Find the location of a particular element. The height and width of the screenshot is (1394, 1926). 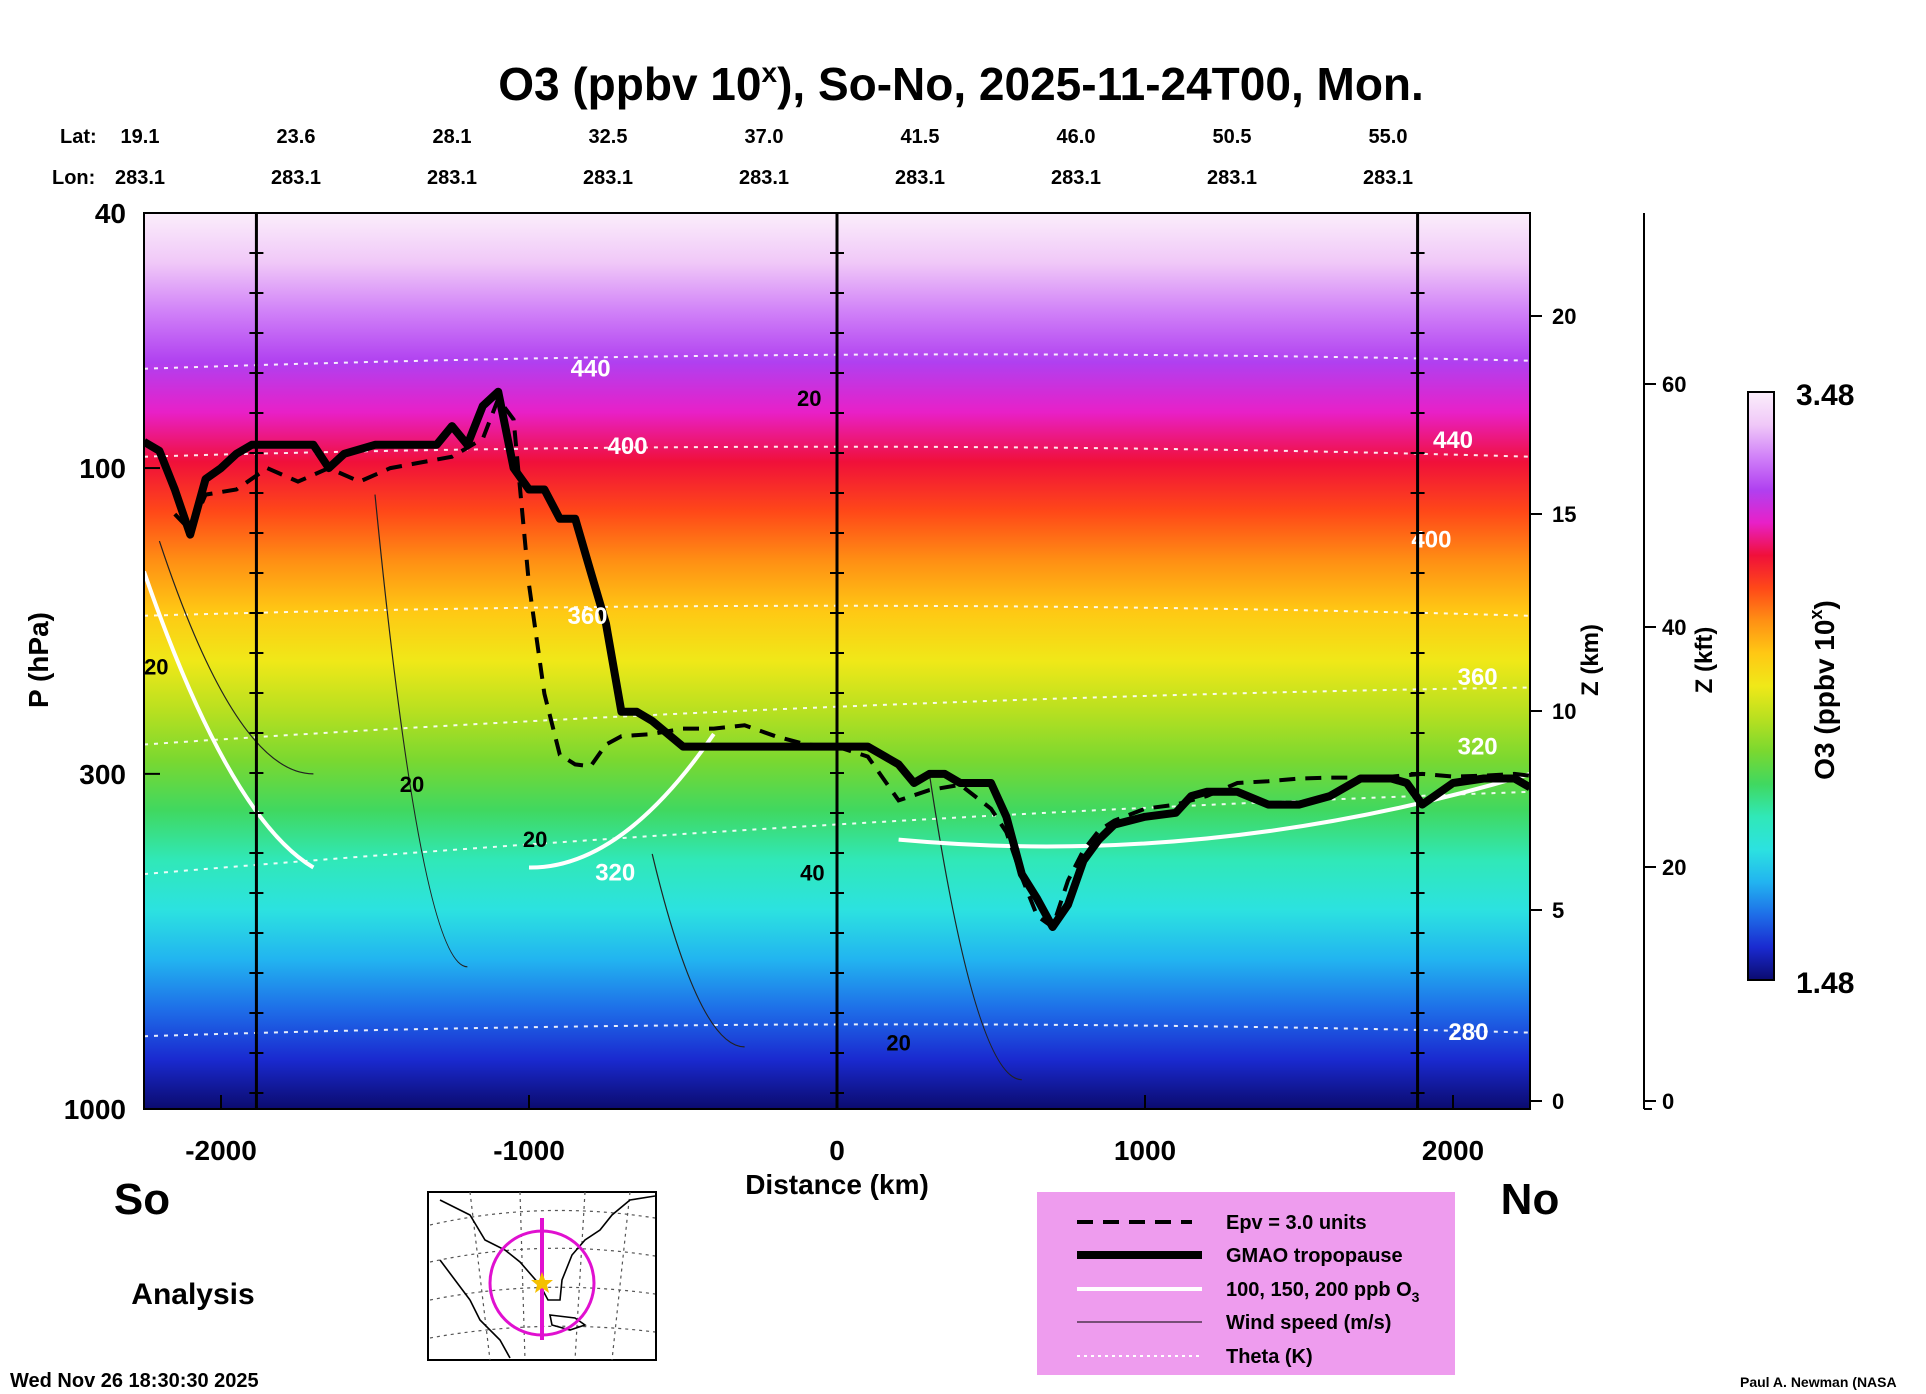

legend-tropopause: GMAO tropopause is located at coordinates (1314, 1256).